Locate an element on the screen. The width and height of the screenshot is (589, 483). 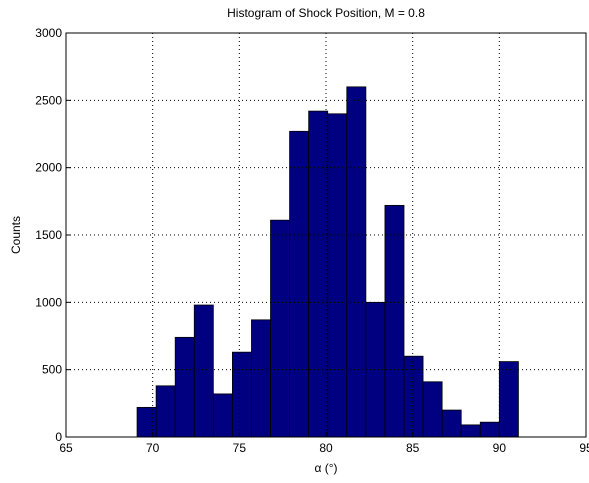
y-tick-label: 2000 is located at coordinates (48, 168).